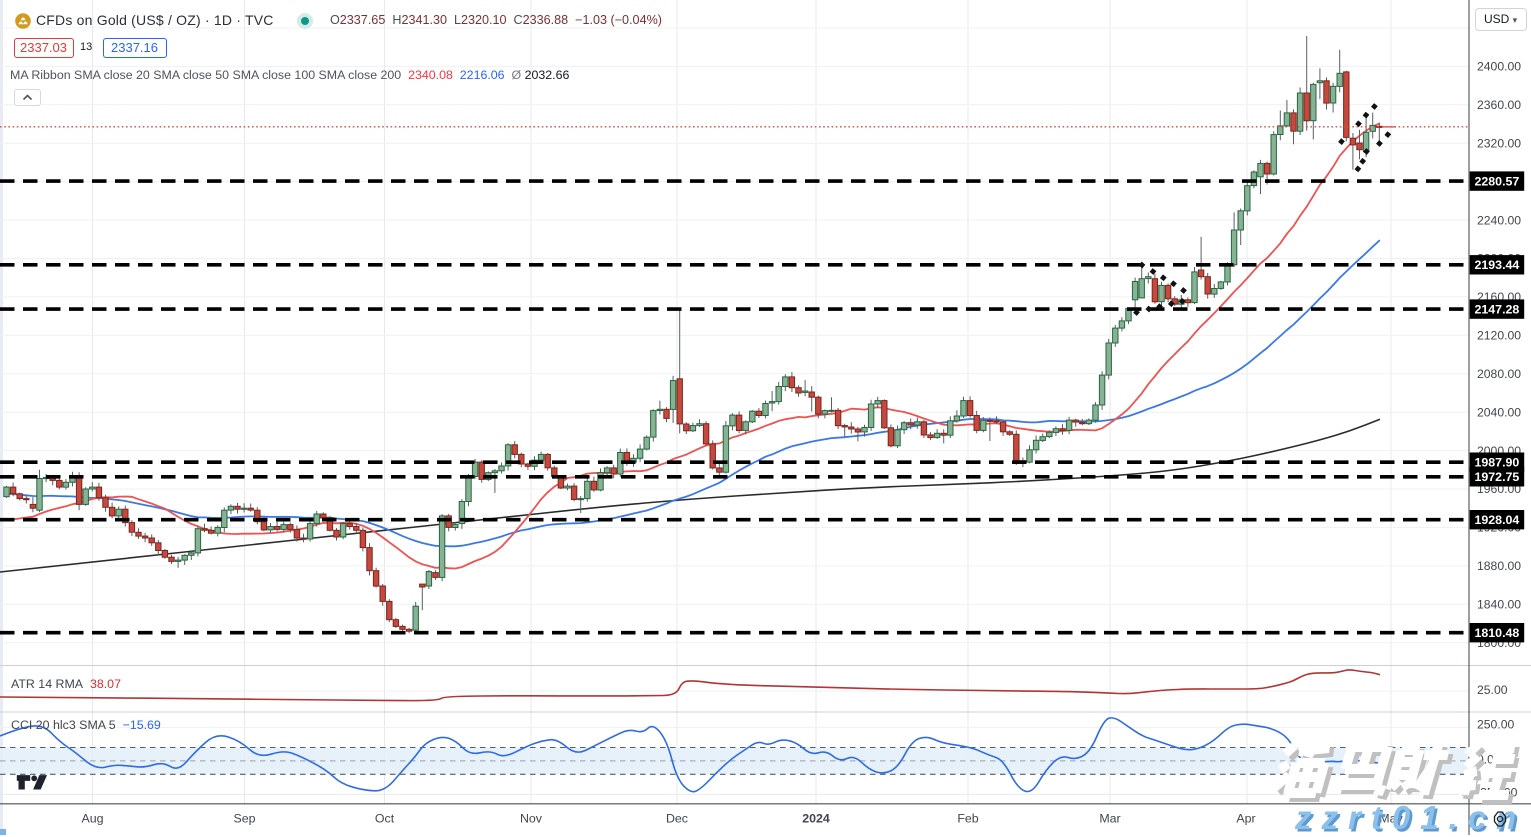  What do you see at coordinates (1497, 520) in the screenshot?
I see `svg-text: 1928.04` at bounding box center [1497, 520].